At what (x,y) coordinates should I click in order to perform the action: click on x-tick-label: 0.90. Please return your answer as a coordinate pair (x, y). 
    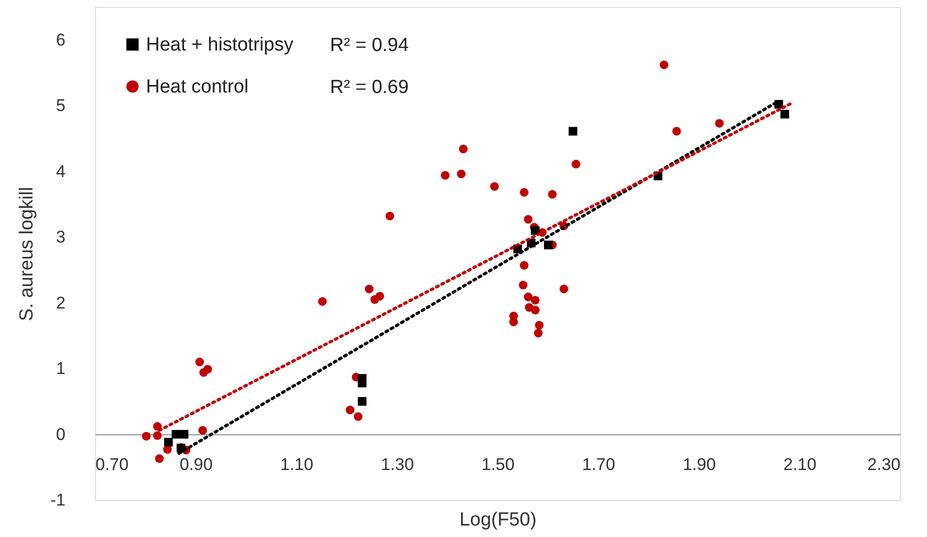
    Looking at the image, I should click on (196, 464).